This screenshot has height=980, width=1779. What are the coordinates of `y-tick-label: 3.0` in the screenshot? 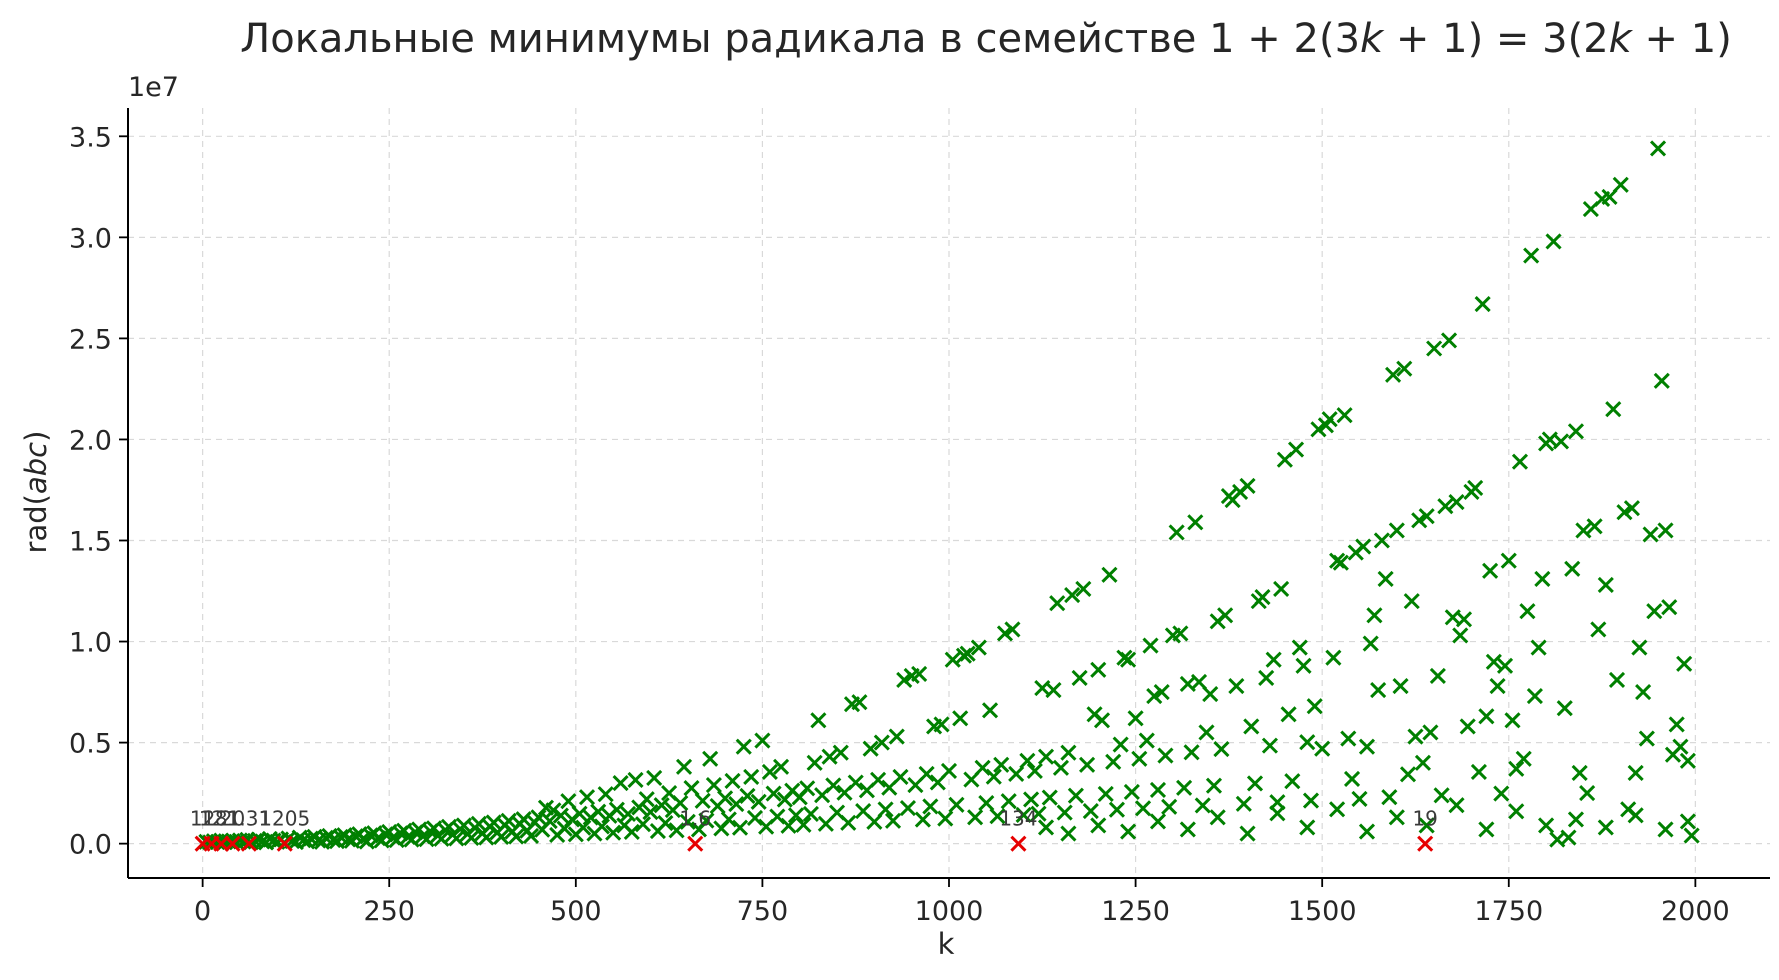 It's located at (90, 238).